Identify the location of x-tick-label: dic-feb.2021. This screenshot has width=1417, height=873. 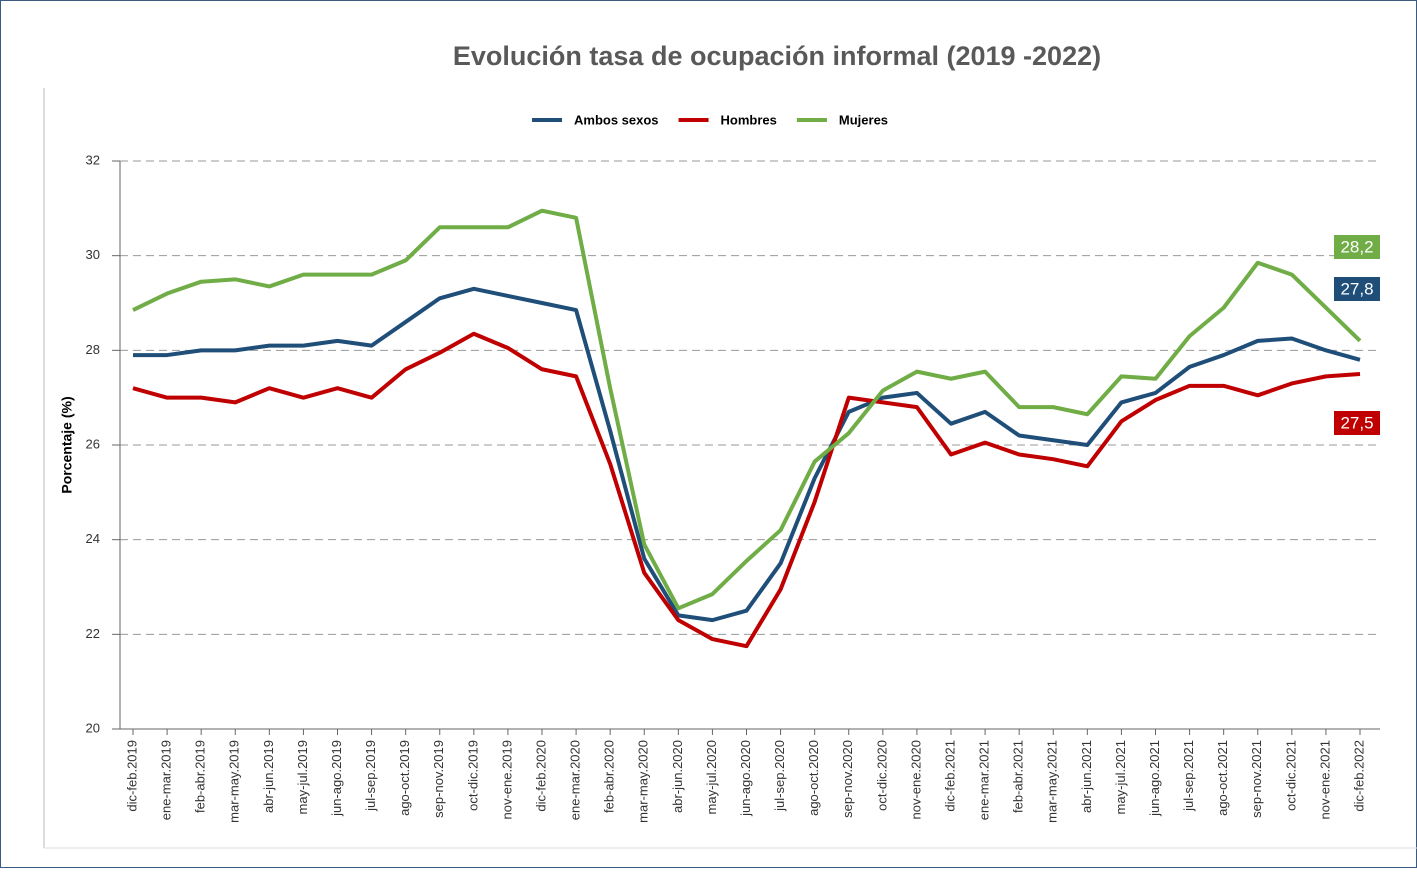
(949, 776).